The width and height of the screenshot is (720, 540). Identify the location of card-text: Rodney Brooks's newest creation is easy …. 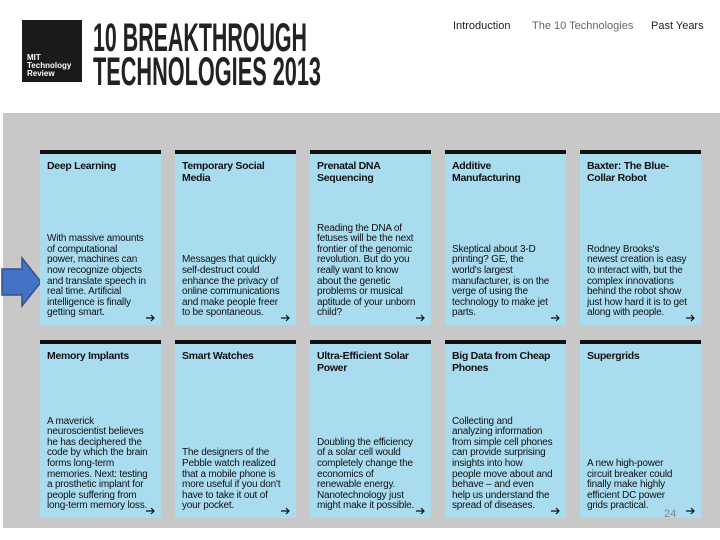
(637, 281).